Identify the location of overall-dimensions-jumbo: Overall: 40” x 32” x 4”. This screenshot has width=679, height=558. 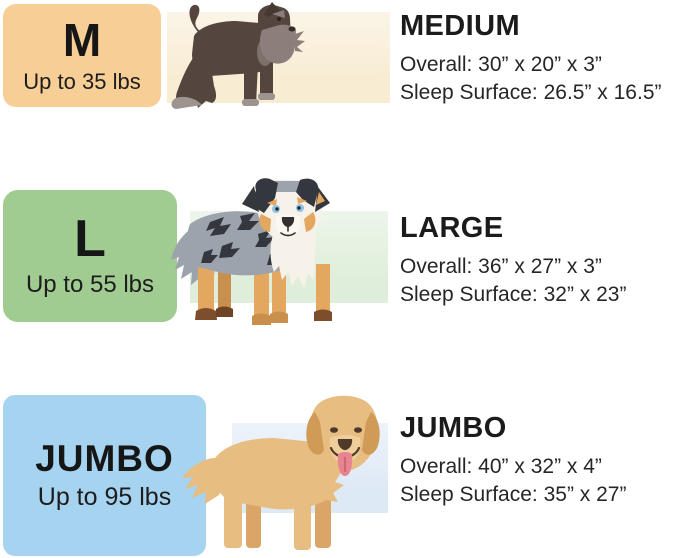
(501, 466).